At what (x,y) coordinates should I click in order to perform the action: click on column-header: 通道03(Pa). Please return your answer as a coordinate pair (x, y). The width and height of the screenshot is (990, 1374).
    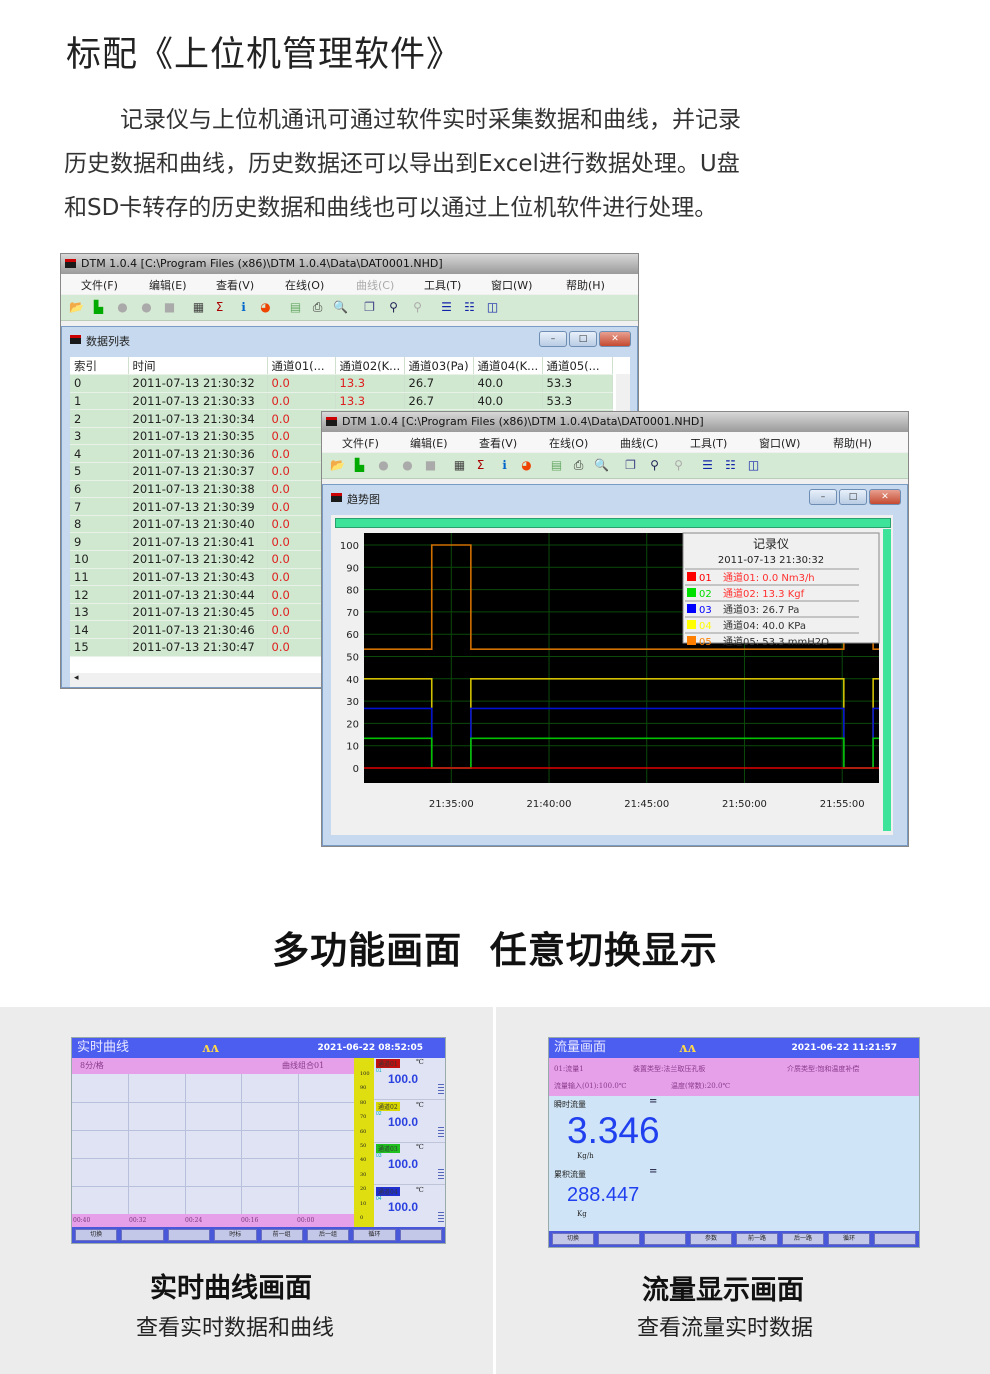
    Looking at the image, I should click on (439, 366).